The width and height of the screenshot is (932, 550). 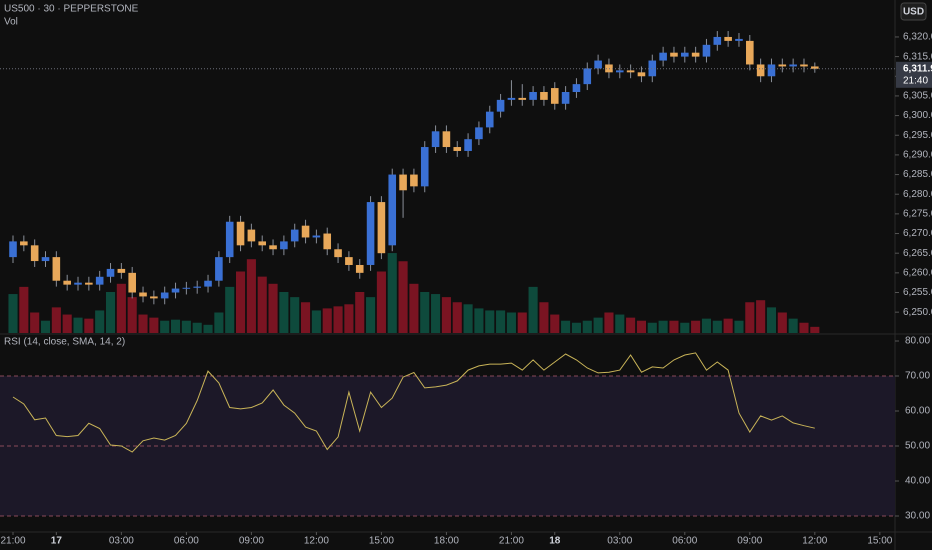 What do you see at coordinates (917, 481) in the screenshot?
I see `y-tick-label: 40.00` at bounding box center [917, 481].